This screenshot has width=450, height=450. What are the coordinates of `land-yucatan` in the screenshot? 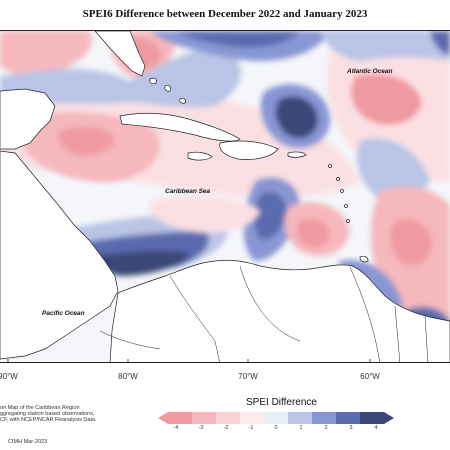 It's located at (28, 119).